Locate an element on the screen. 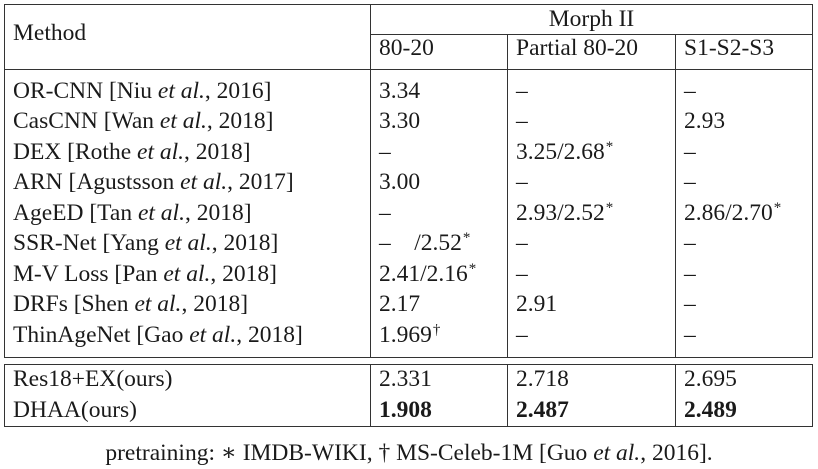 The height and width of the screenshot is (469, 818). value-80-20: 3.00 is located at coordinates (439, 182).